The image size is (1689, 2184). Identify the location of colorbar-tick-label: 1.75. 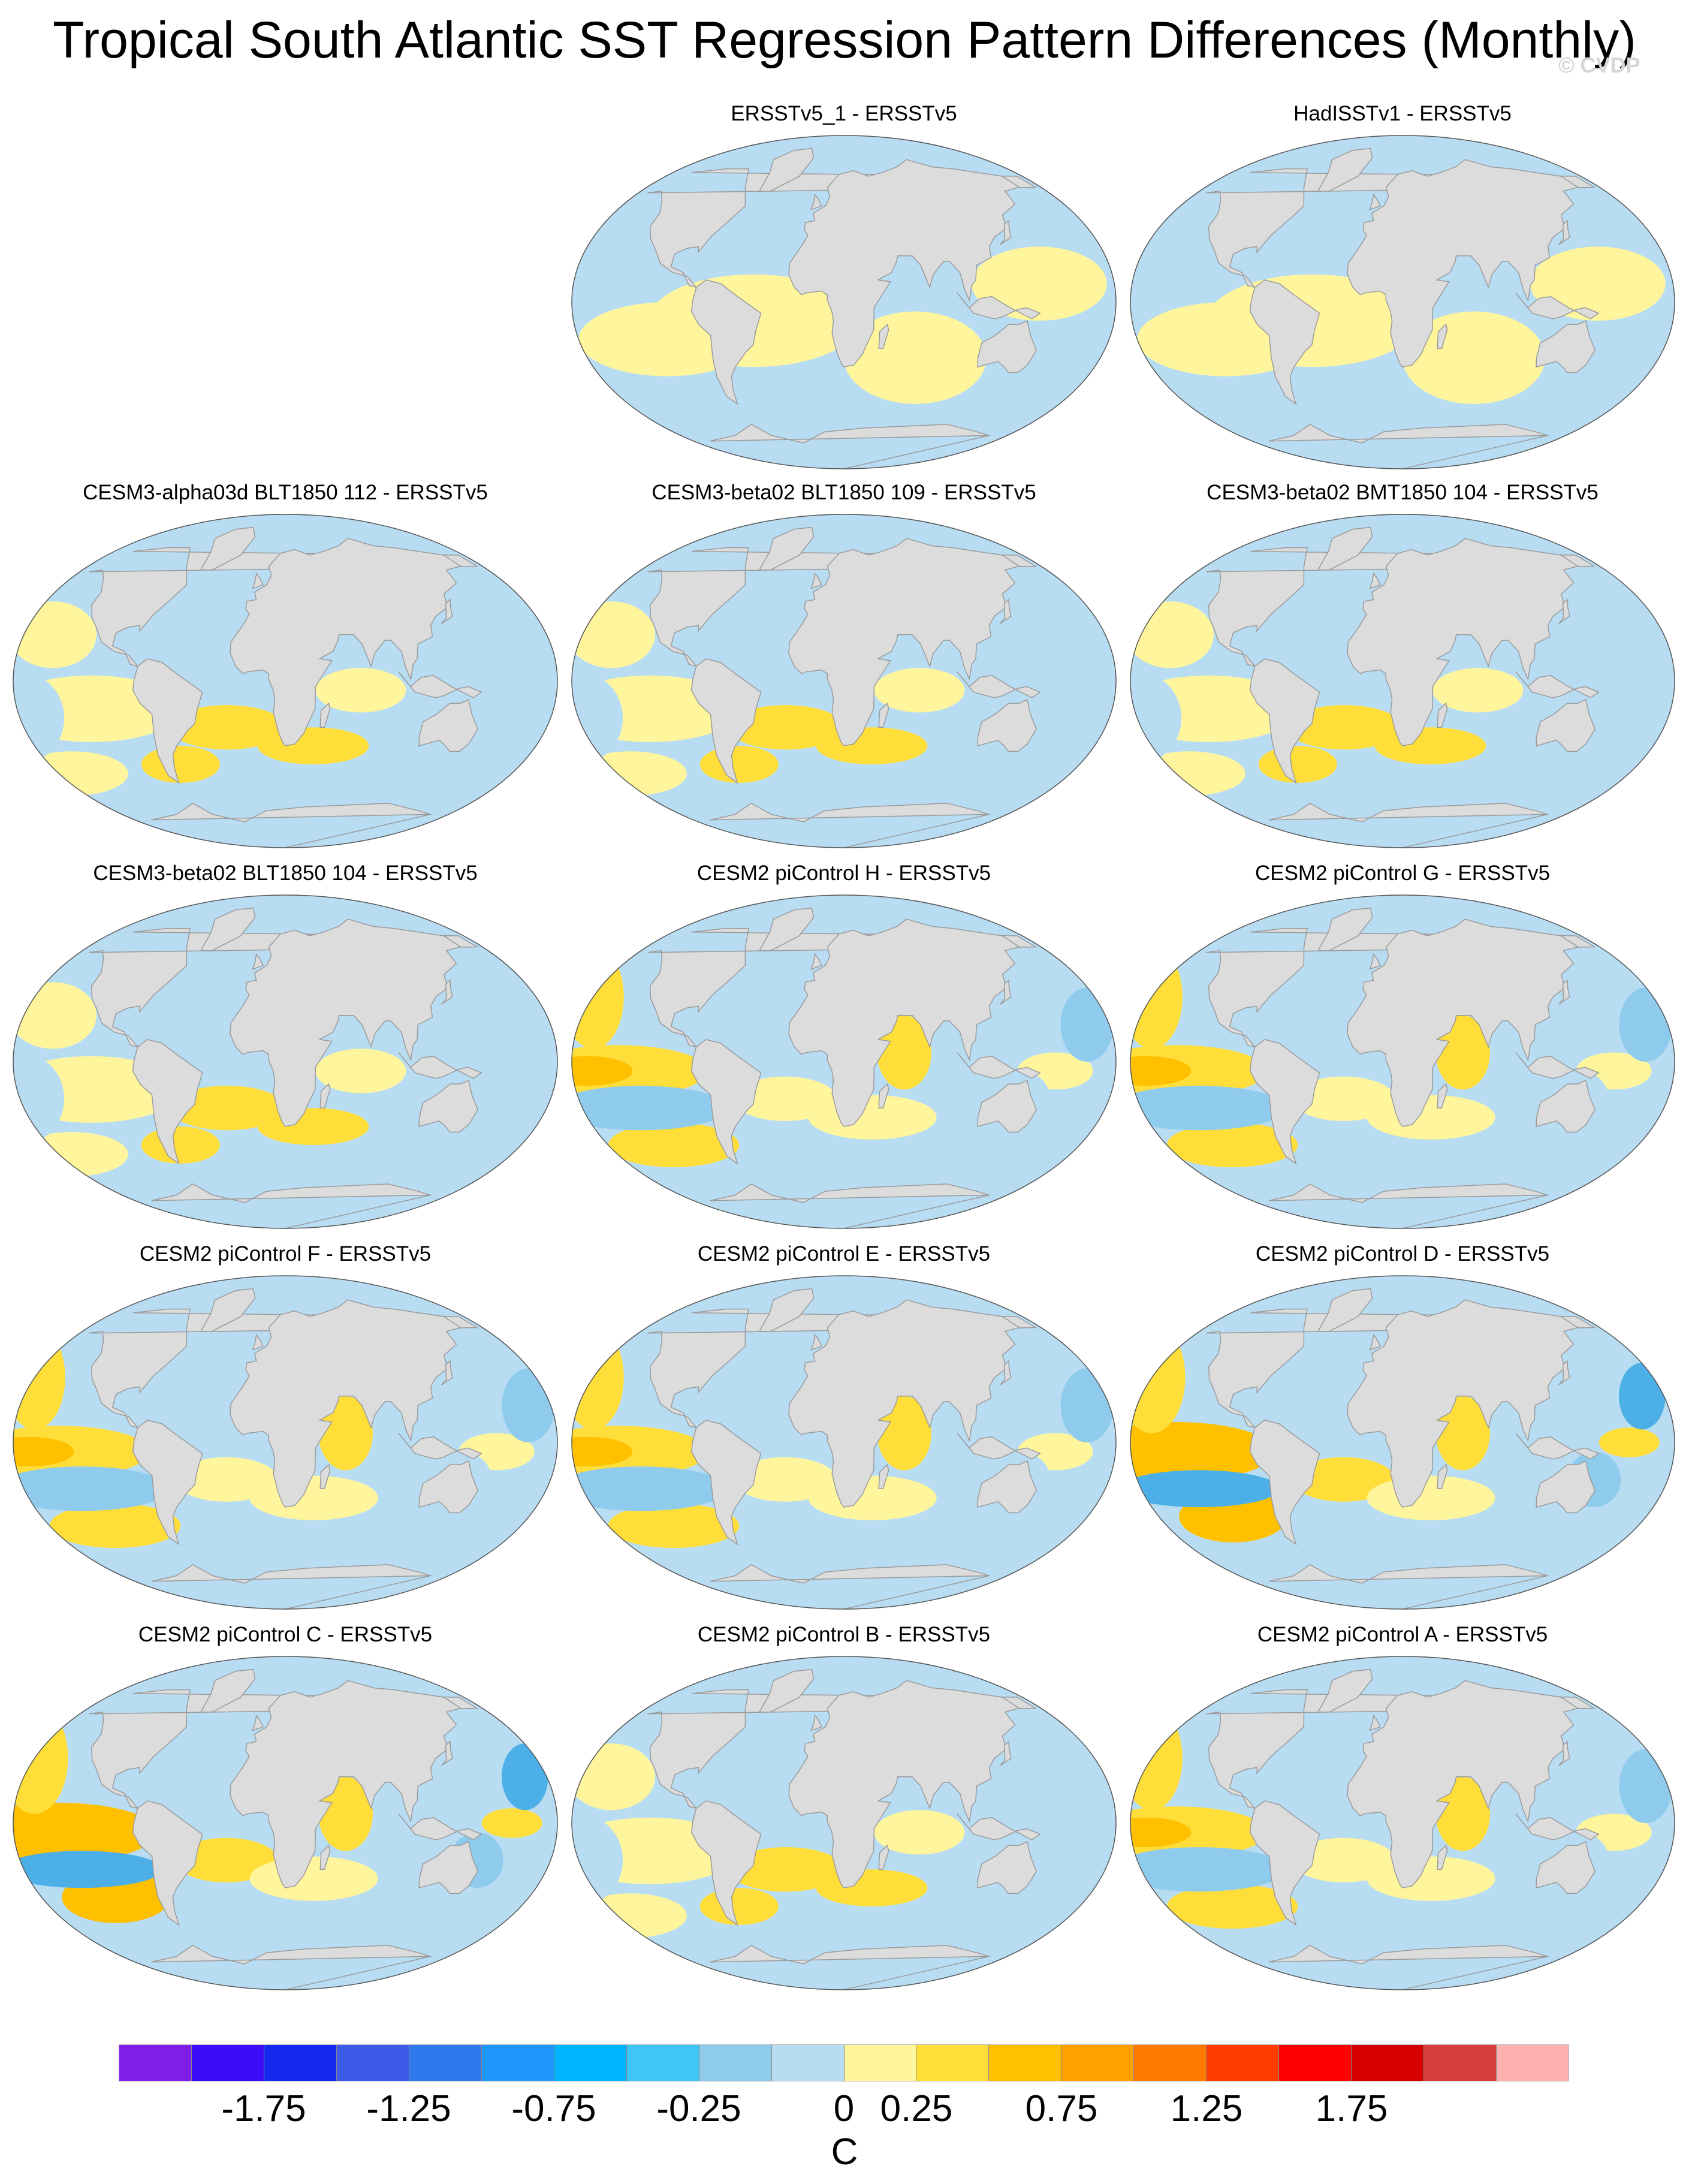
(1351, 2108).